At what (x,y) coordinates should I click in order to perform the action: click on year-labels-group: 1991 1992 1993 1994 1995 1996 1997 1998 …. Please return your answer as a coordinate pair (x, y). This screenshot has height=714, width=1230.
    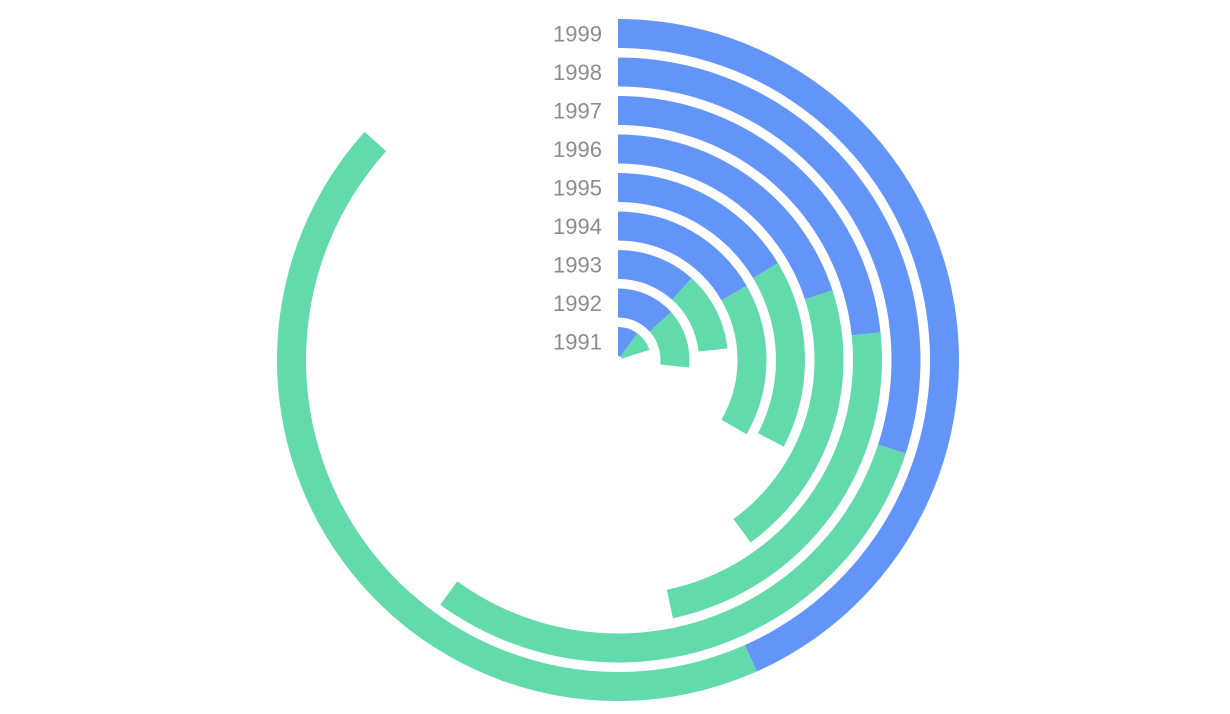
    Looking at the image, I should click on (577, 188).